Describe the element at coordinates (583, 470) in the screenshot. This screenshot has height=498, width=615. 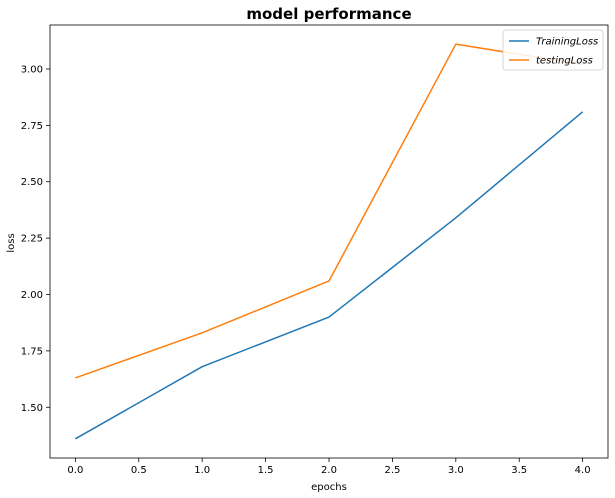
I see `x-tick-label: 4.0` at that location.